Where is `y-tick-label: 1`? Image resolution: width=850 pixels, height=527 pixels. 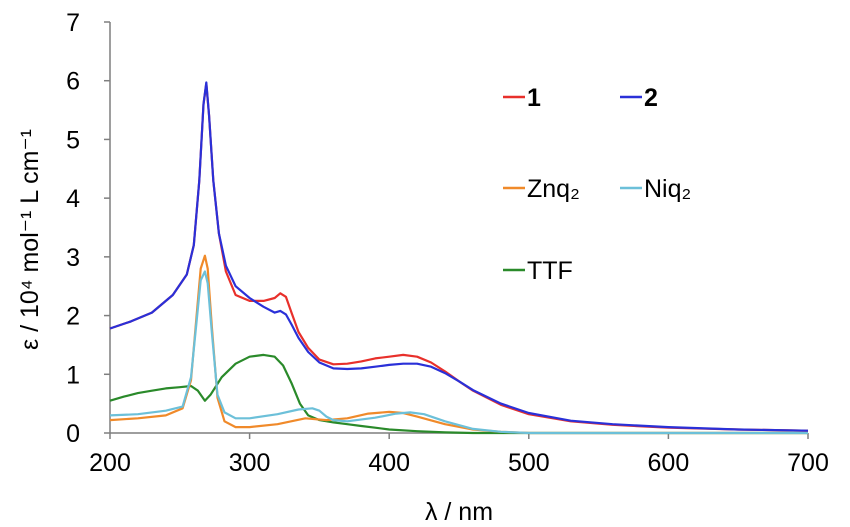
y-tick-label: 1 is located at coordinates (73, 375).